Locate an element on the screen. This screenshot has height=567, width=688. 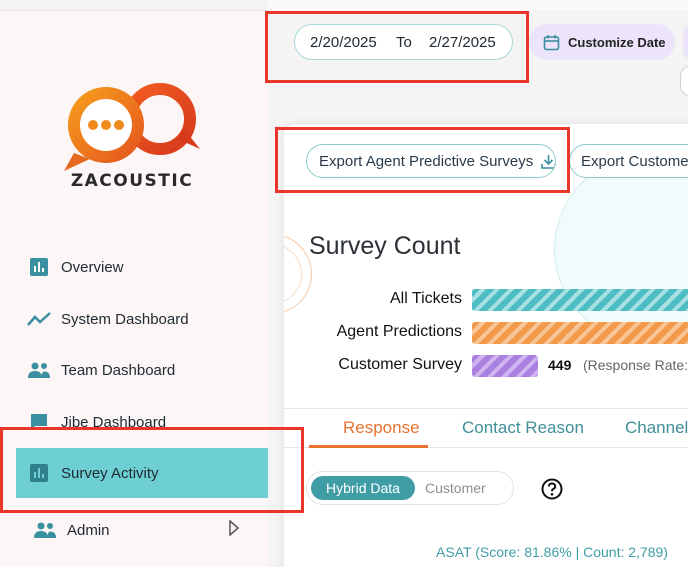
row-label: Agent Predictions is located at coordinates (399, 331).